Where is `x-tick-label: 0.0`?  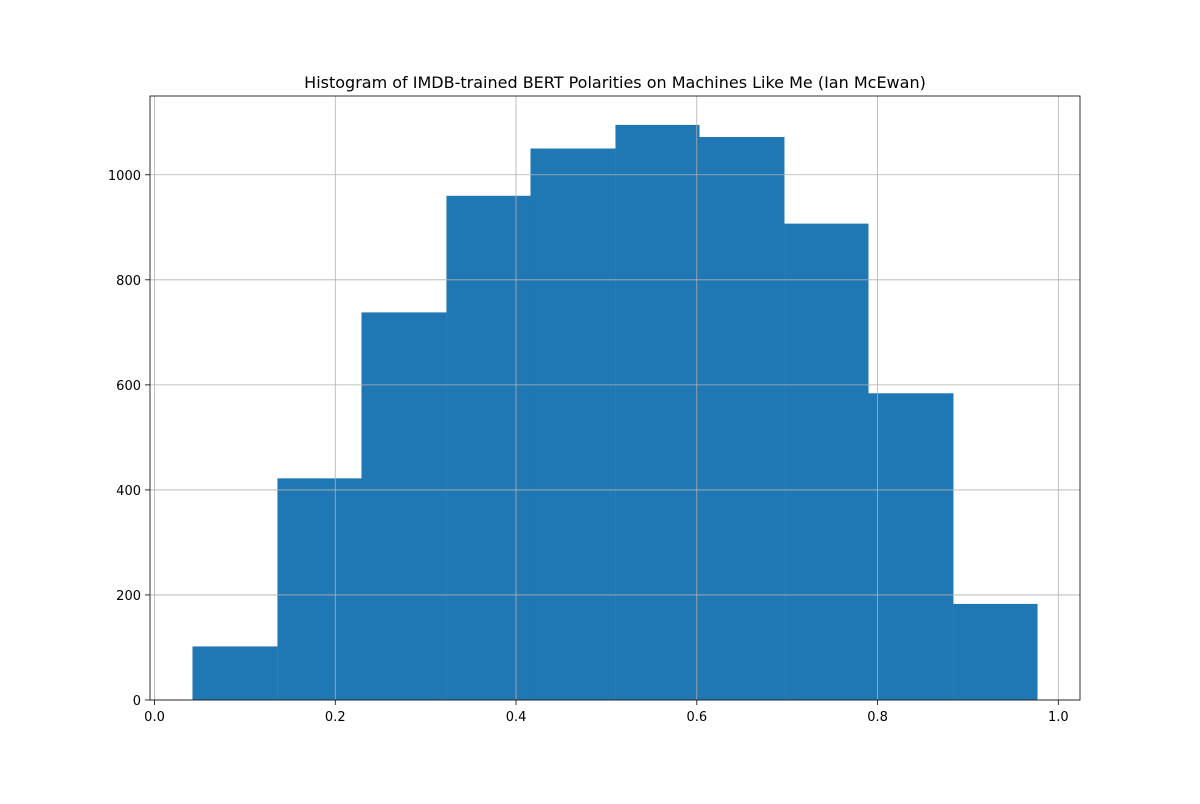 x-tick-label: 0.0 is located at coordinates (154, 717).